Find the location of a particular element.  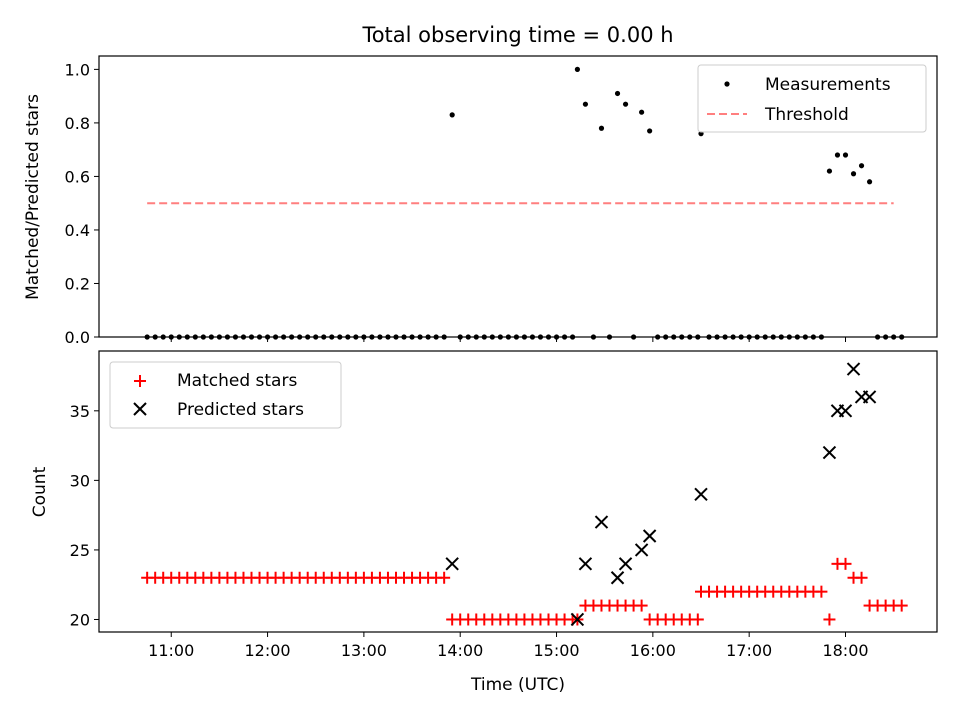

bottom-x-tick-label: 18:00 is located at coordinates (845, 650).